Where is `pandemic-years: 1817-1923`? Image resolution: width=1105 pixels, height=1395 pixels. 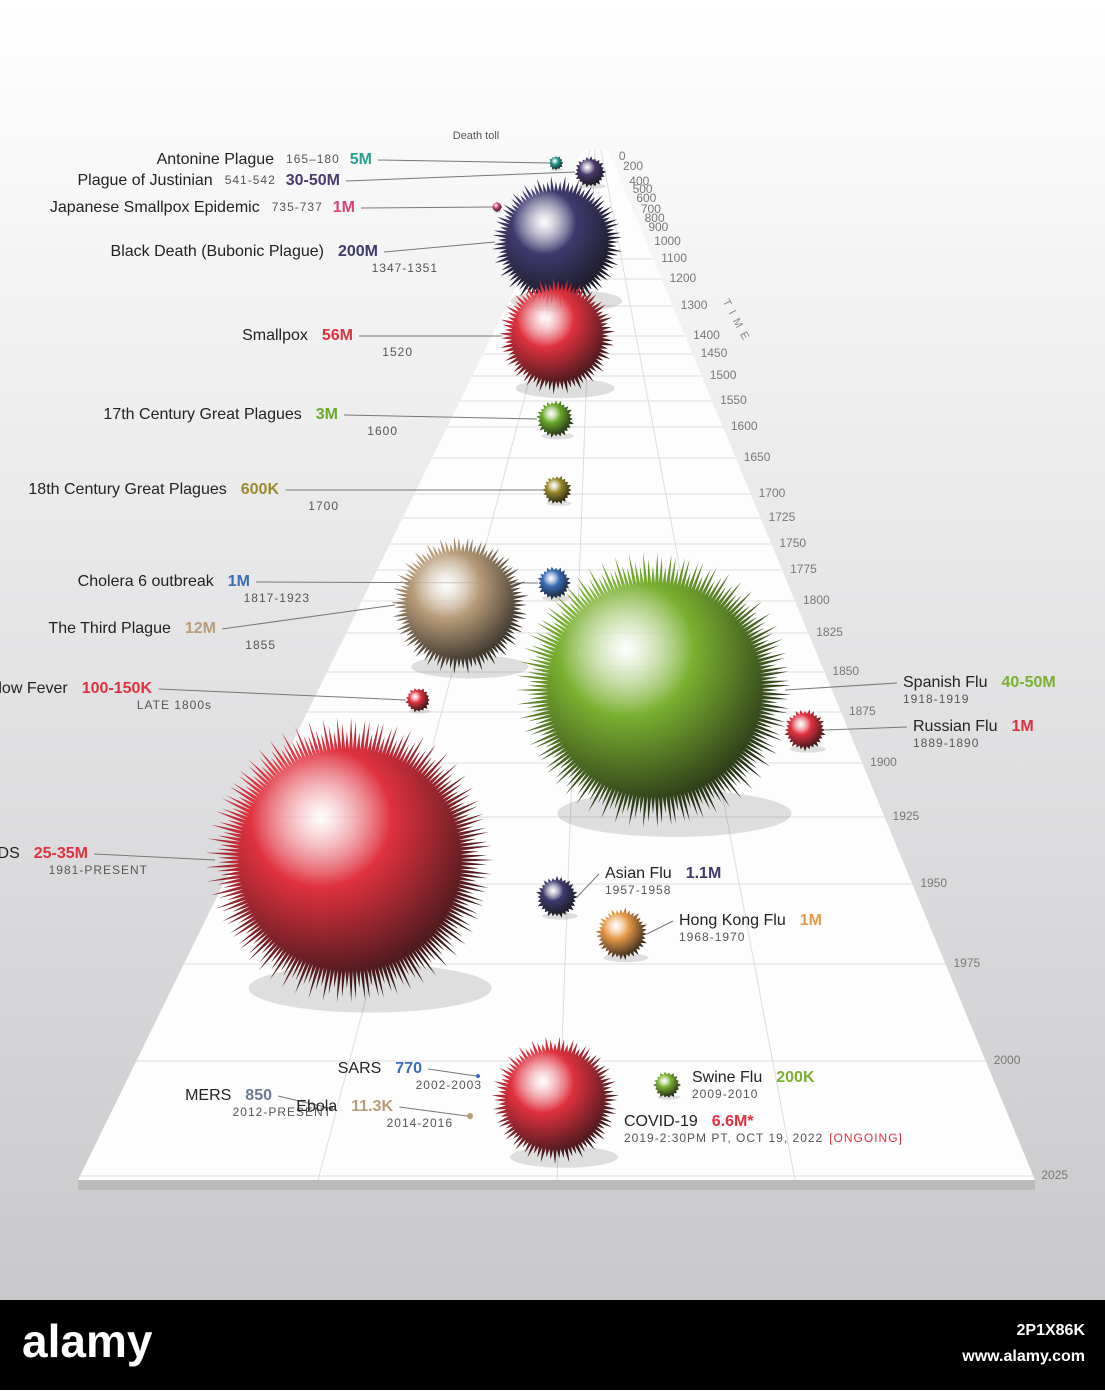 pandemic-years: 1817-1923 is located at coordinates (277, 598).